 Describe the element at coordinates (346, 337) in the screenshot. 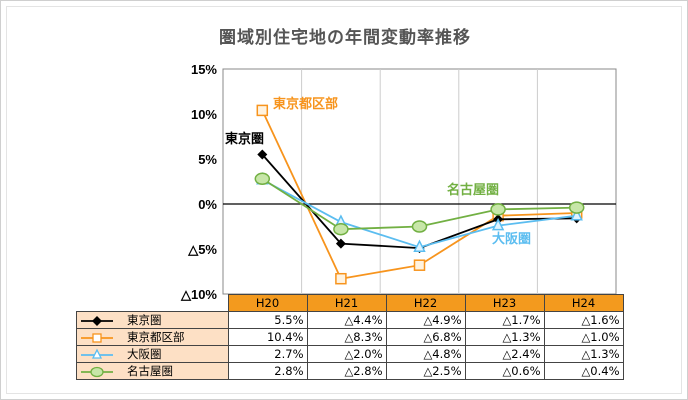

I see `table-cell: △8.3%` at that location.